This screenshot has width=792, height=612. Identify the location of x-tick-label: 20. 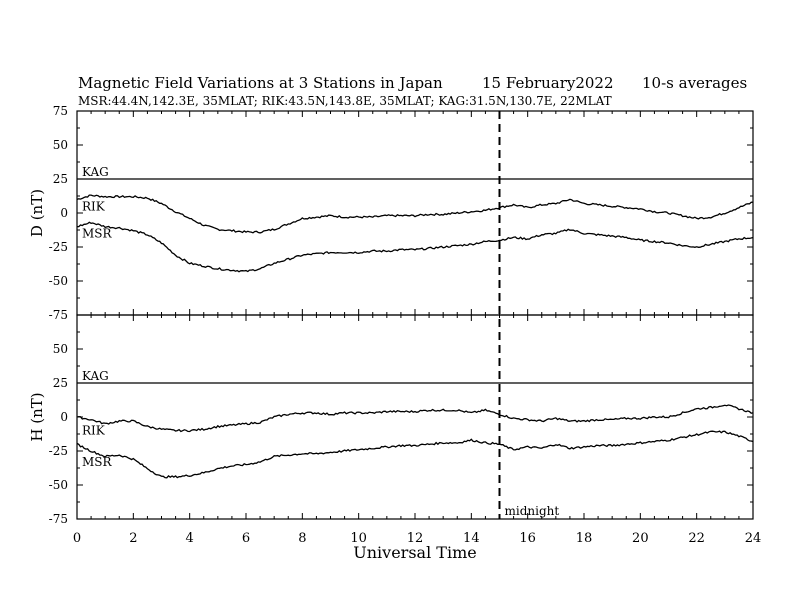
(640, 538).